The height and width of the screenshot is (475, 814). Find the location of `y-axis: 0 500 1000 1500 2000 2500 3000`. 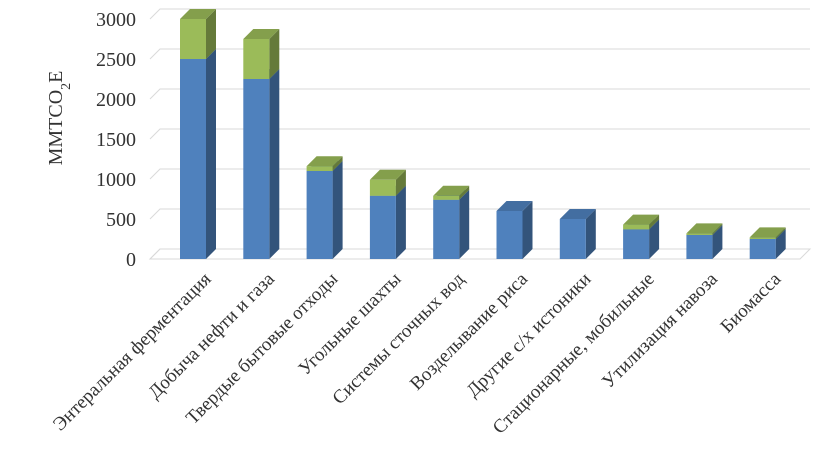

y-axis: 0 500 1000 1500 2000 2500 3000 is located at coordinates (116, 140).